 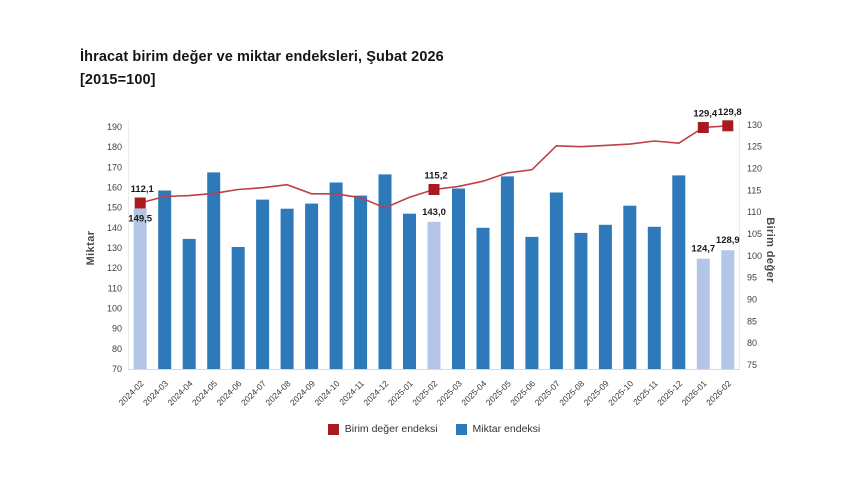 I want to click on x-tick-2024-05: 2024-05, so click(x=204, y=392).